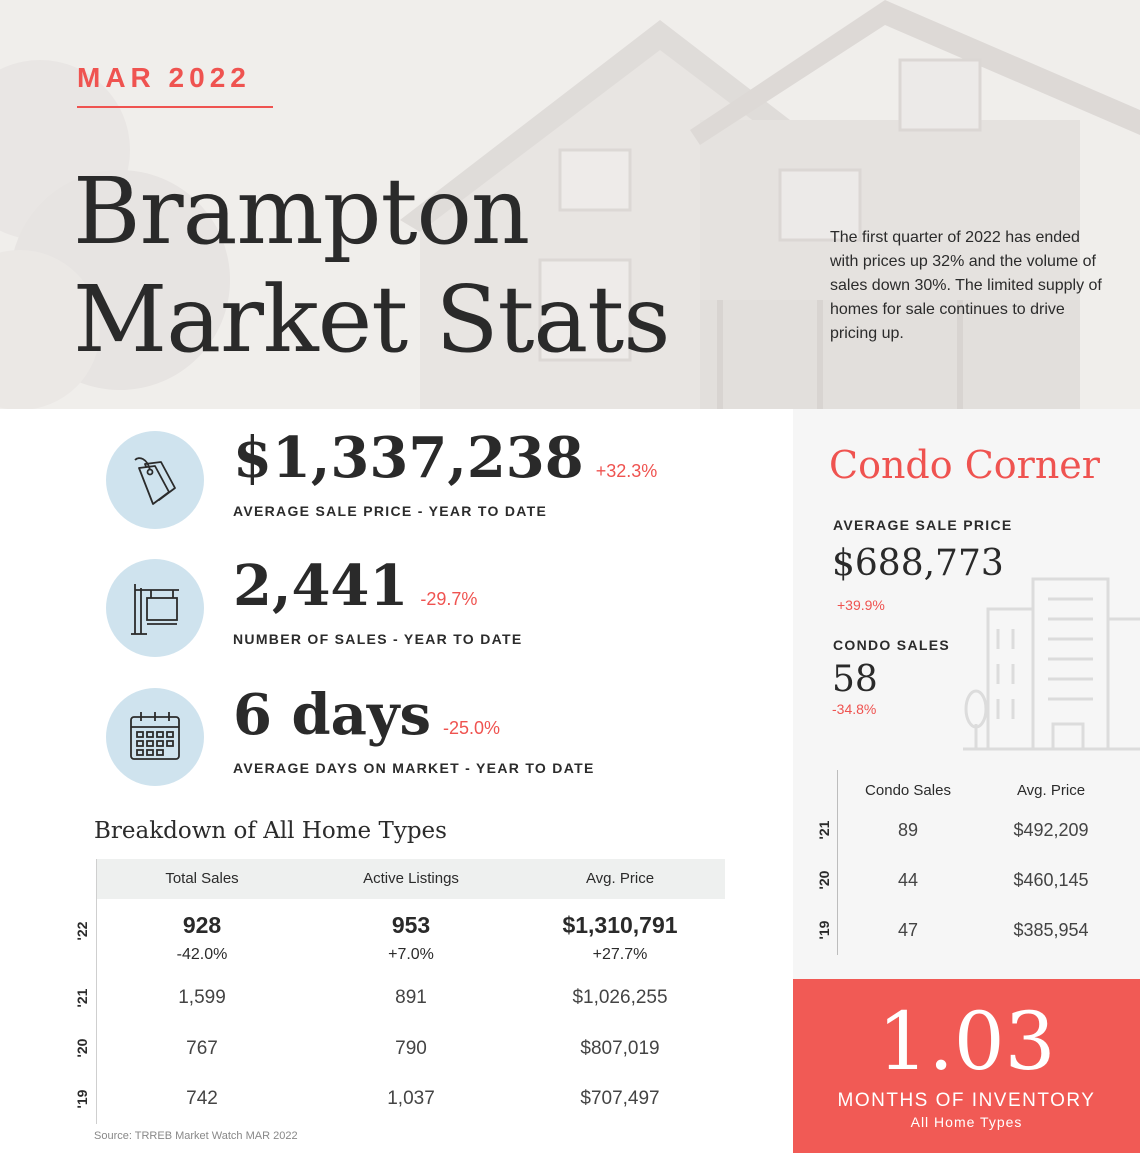 The width and height of the screenshot is (1140, 1153). I want to click on for-sale-sign-icon, so click(155, 609).